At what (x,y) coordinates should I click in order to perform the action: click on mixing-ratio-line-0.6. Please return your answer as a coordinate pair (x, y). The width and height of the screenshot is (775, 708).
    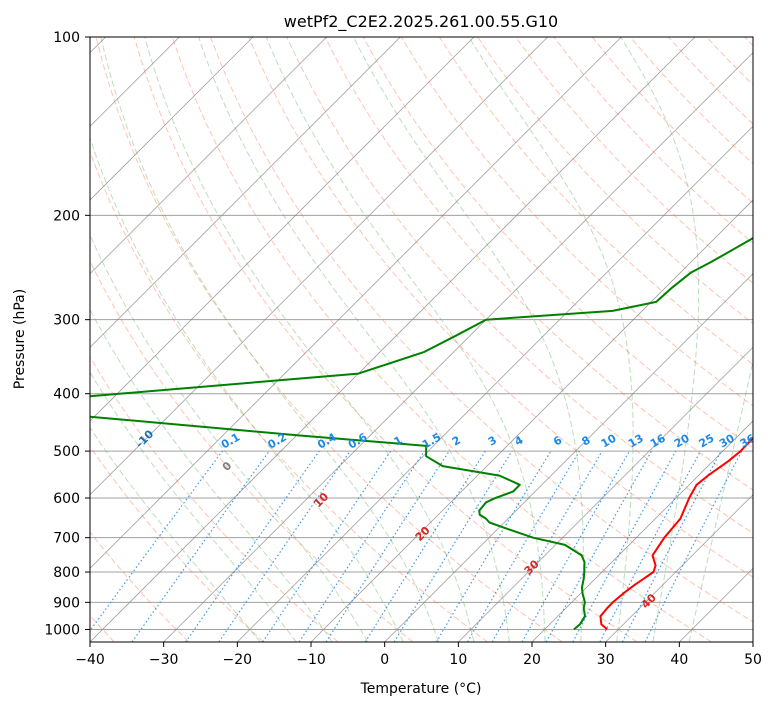
    Looking at the image, I should click on (284, 546).